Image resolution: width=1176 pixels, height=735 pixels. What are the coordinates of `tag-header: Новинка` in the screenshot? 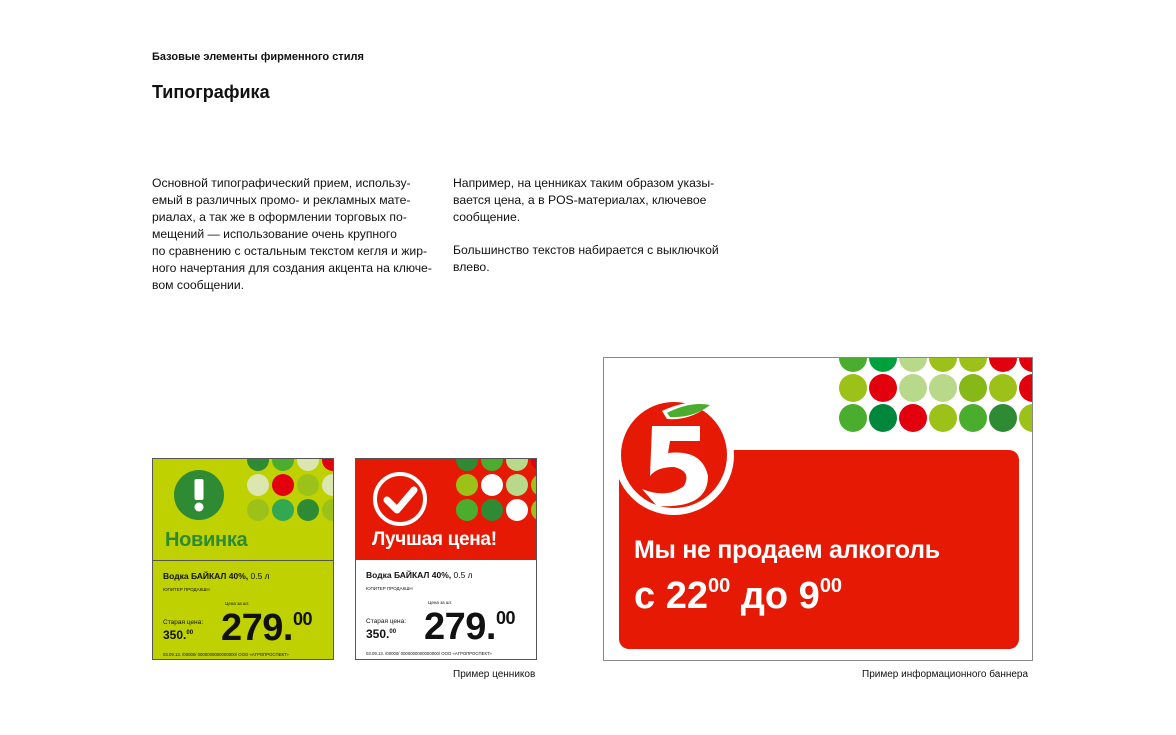 It's located at (243, 509).